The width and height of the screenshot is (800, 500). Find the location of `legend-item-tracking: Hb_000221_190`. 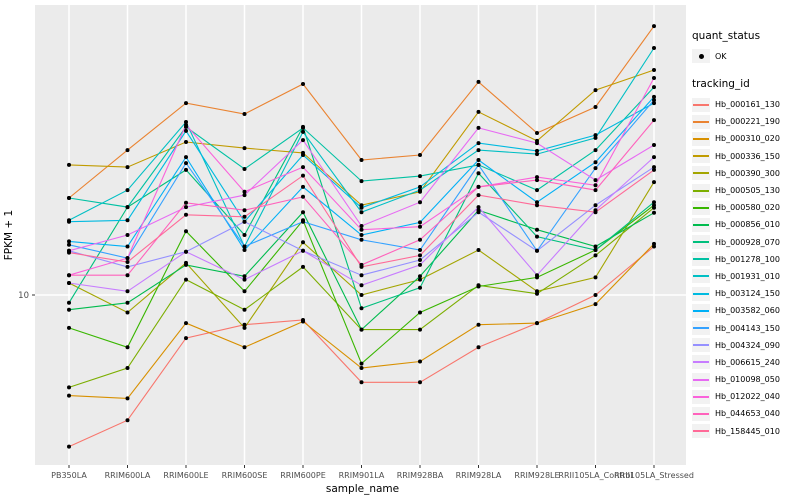

legend-item-tracking: Hb_000221_190 is located at coordinates (745, 121).